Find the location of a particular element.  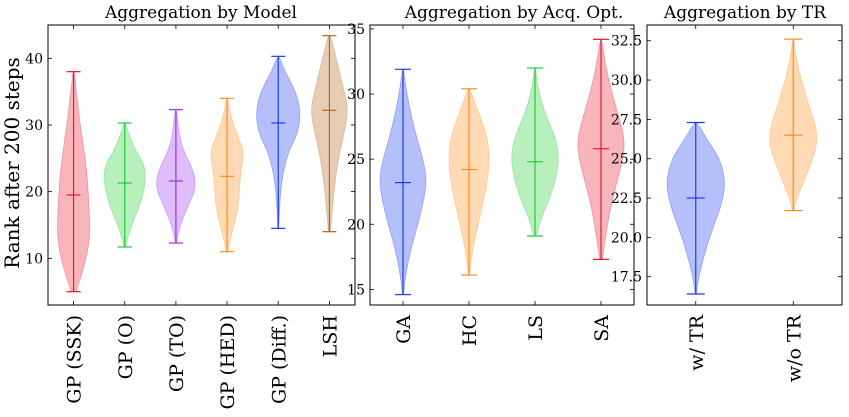

panel-title: Aggregation by Acq. Opt. is located at coordinates (514, 13).